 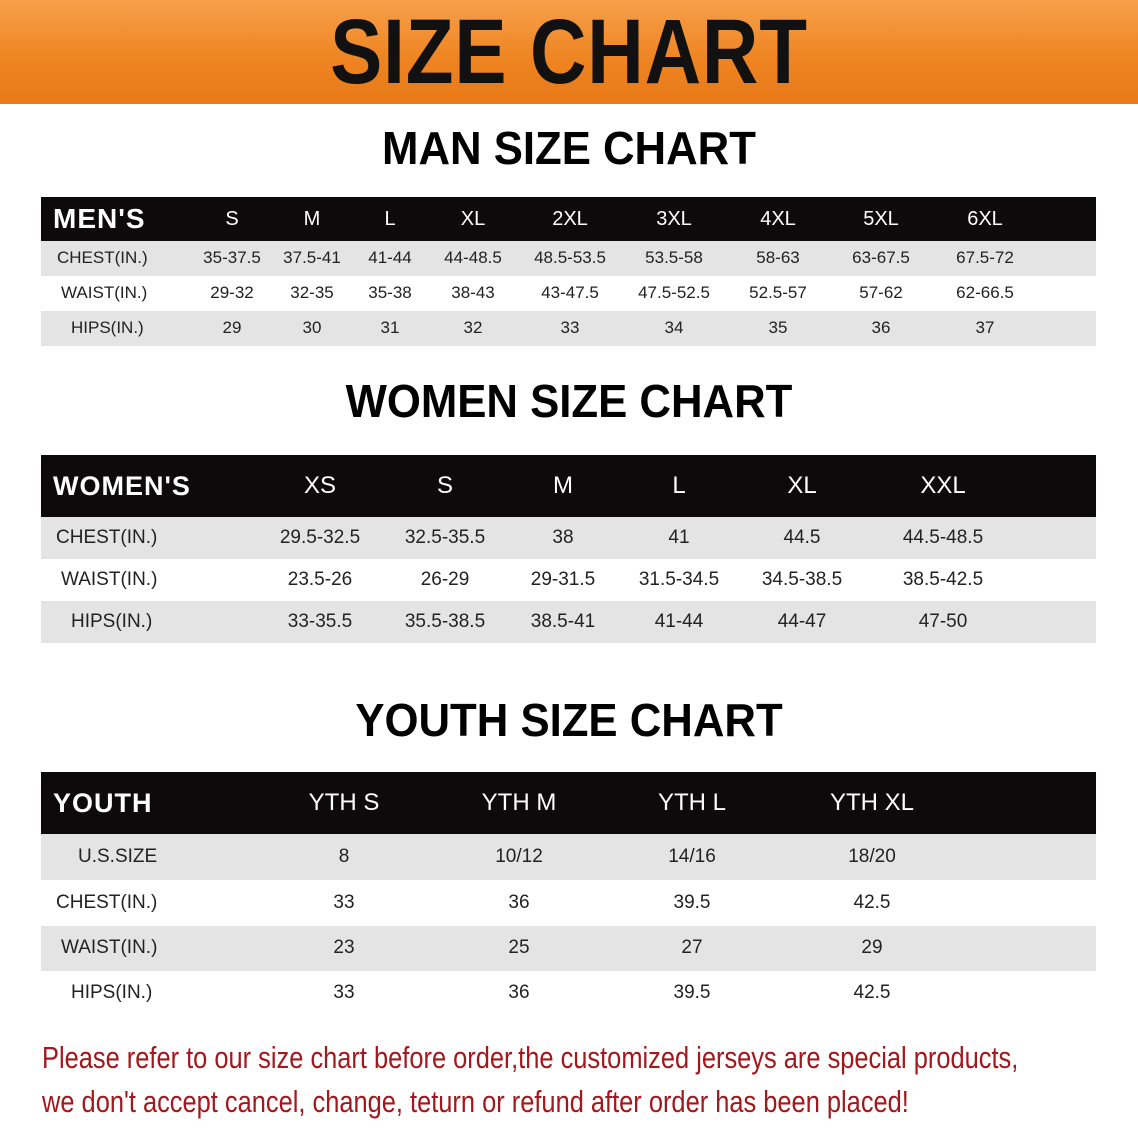 I want to click on table-cell: 29-32, so click(x=232, y=293).